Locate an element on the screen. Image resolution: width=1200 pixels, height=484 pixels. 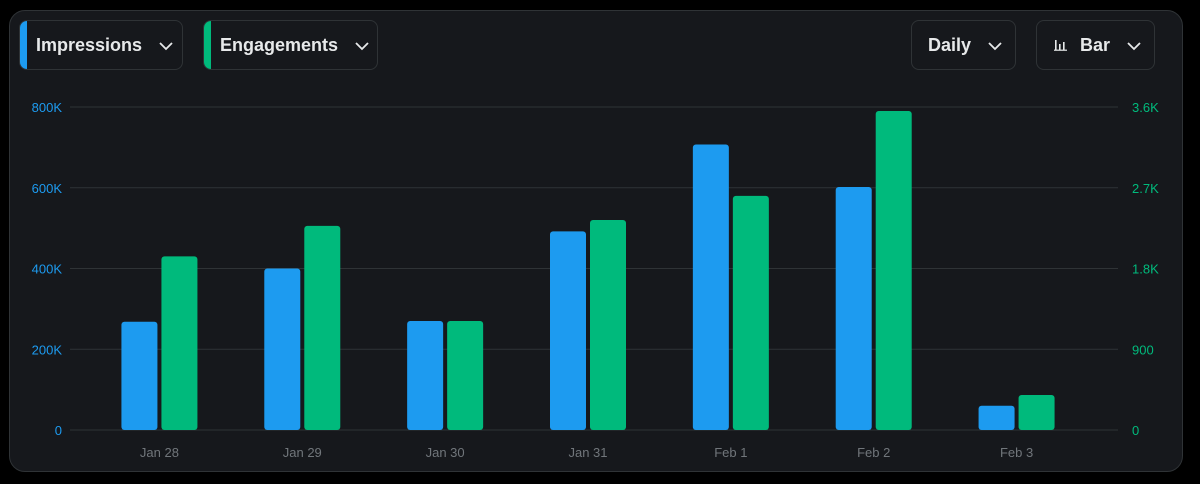
left-axis-tick-label: 800K is located at coordinates (47, 107).